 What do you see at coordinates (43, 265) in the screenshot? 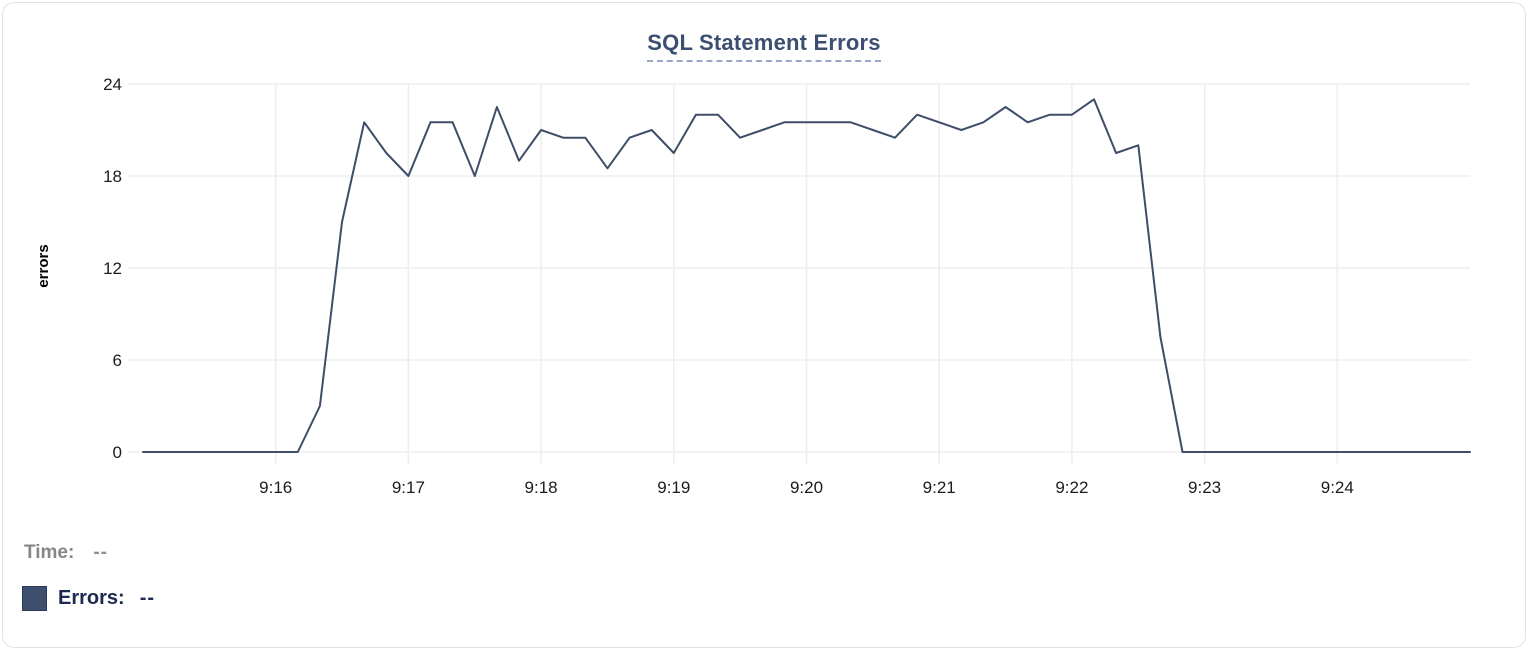
I see `y-axis-title: errors` at bounding box center [43, 265].